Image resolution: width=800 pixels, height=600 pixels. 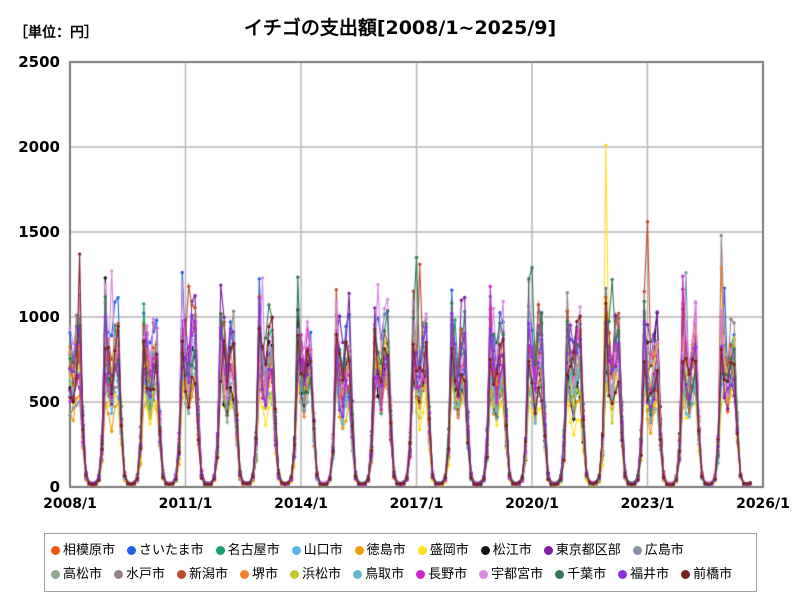 I want to click on legend-label: 高松市, so click(x=83, y=574).